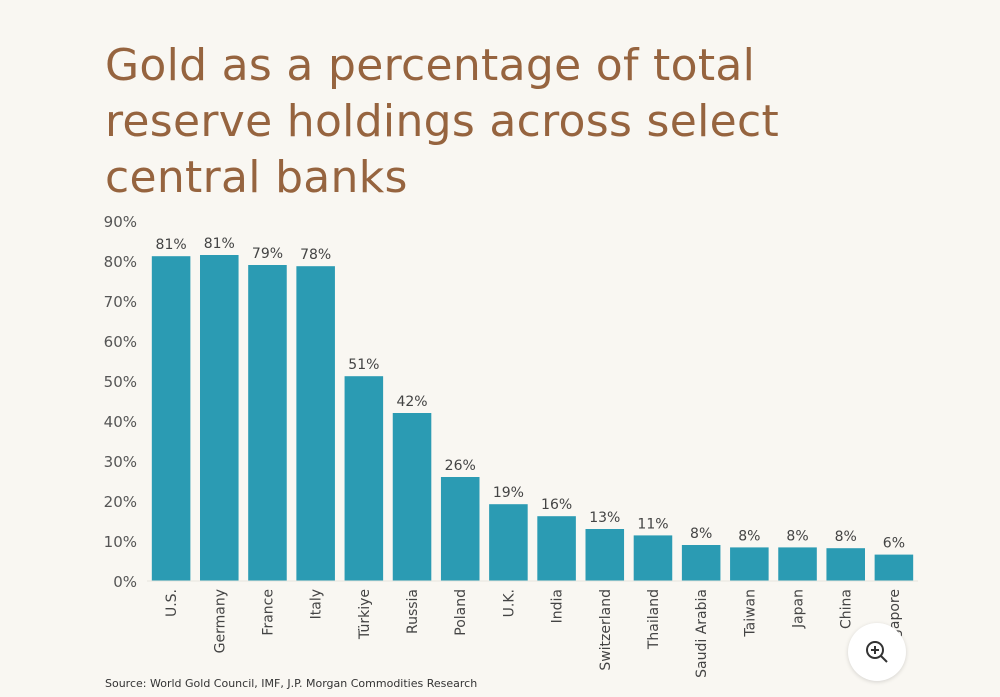  What do you see at coordinates (558, 606) in the screenshot?
I see `x-tick-label: India` at bounding box center [558, 606].